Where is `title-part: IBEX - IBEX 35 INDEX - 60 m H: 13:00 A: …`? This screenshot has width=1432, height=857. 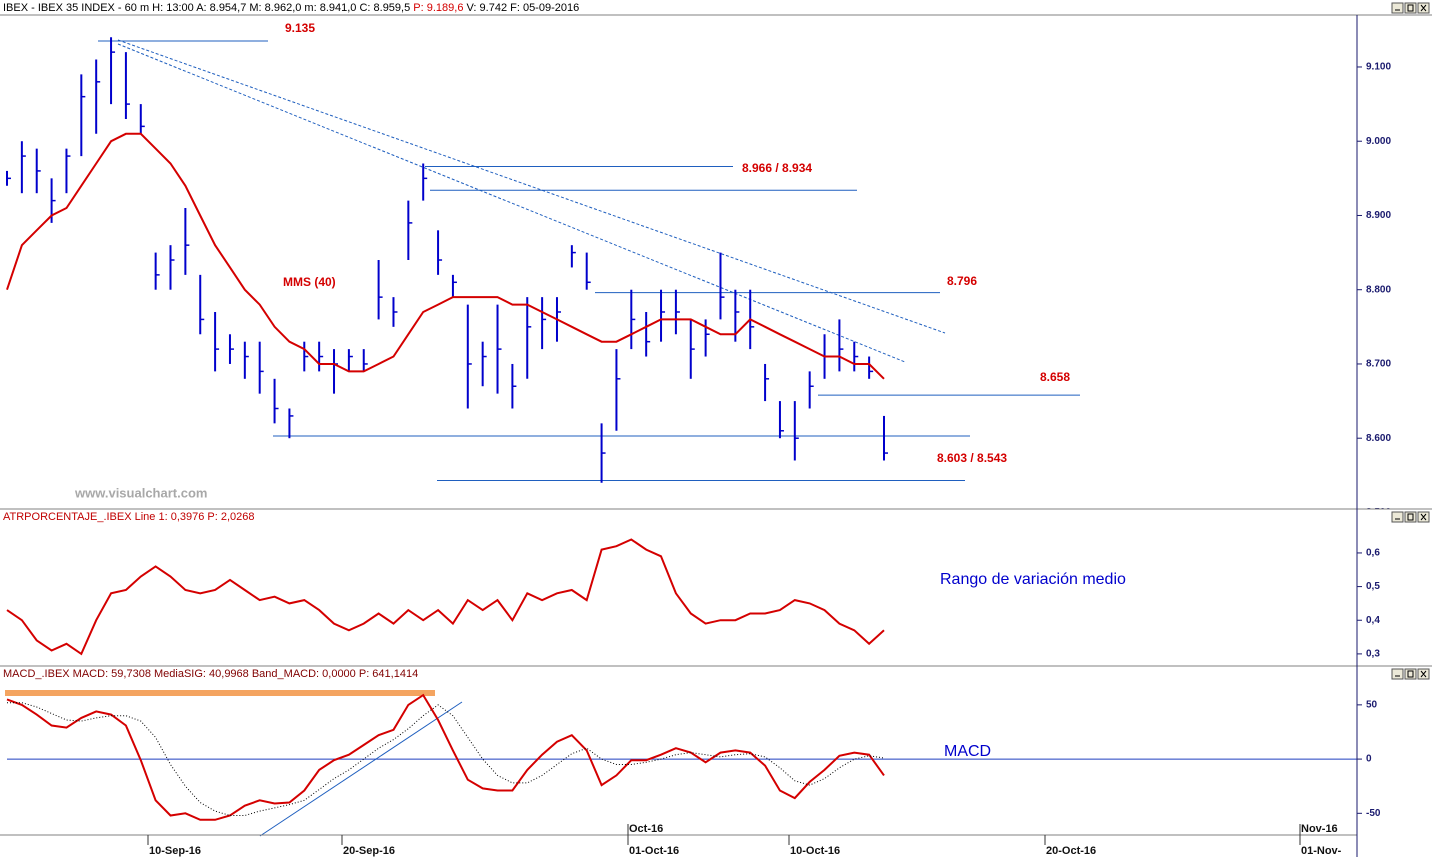
title-part: IBEX - IBEX 35 INDEX - 60 m H: 13:00 A: … is located at coordinates (208, 8).